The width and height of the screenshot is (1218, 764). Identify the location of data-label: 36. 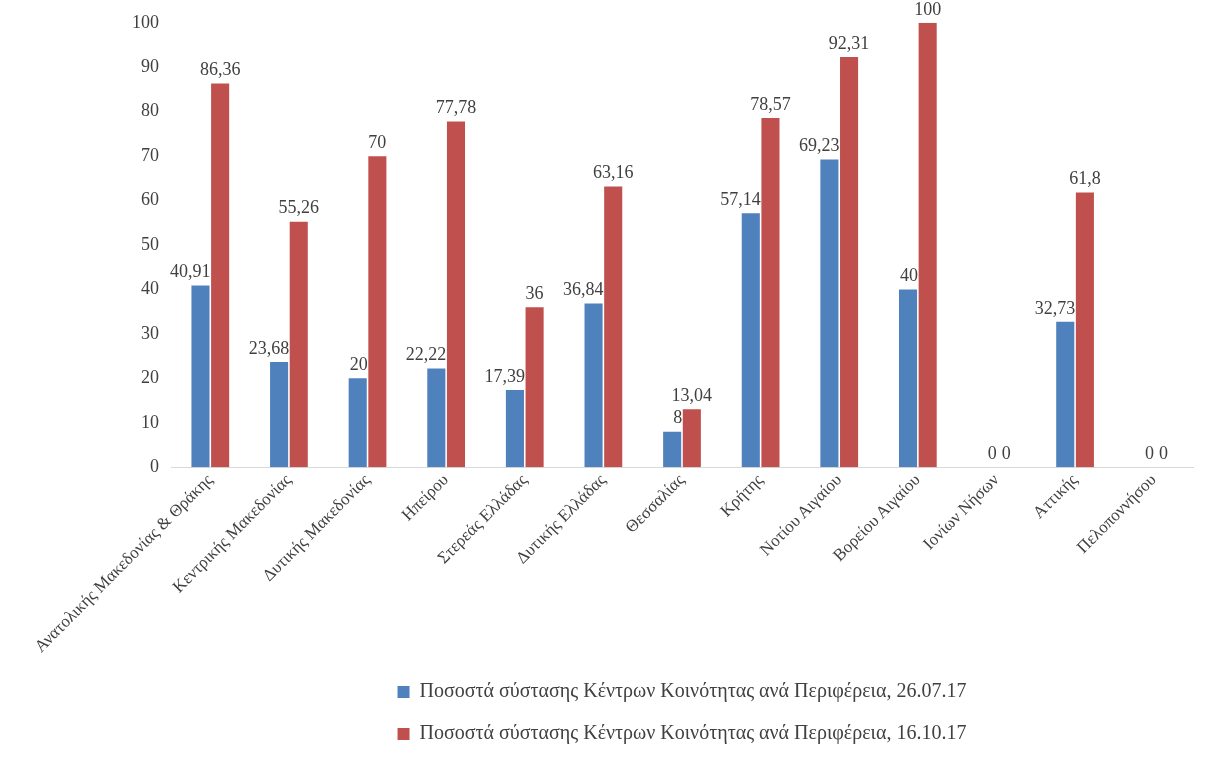
(534, 292).